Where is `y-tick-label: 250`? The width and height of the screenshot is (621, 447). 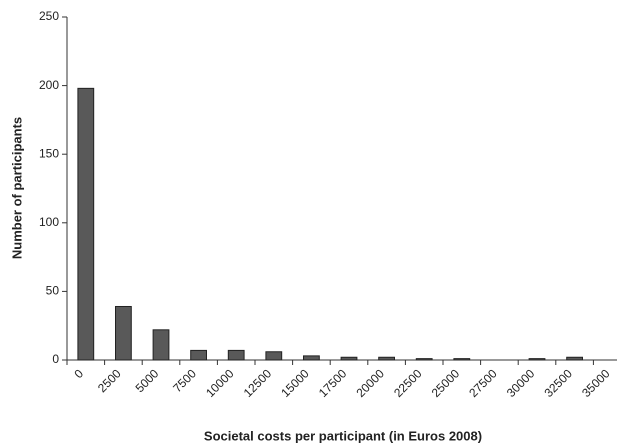
y-tick-label: 250 is located at coordinates (49, 16).